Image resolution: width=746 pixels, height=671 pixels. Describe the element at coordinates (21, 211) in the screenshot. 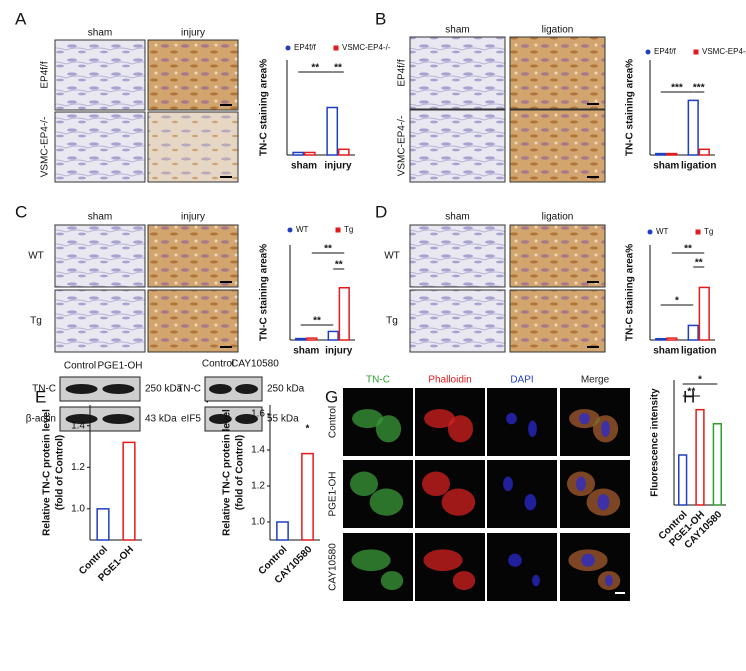

I see `panel-letter: C` at that location.